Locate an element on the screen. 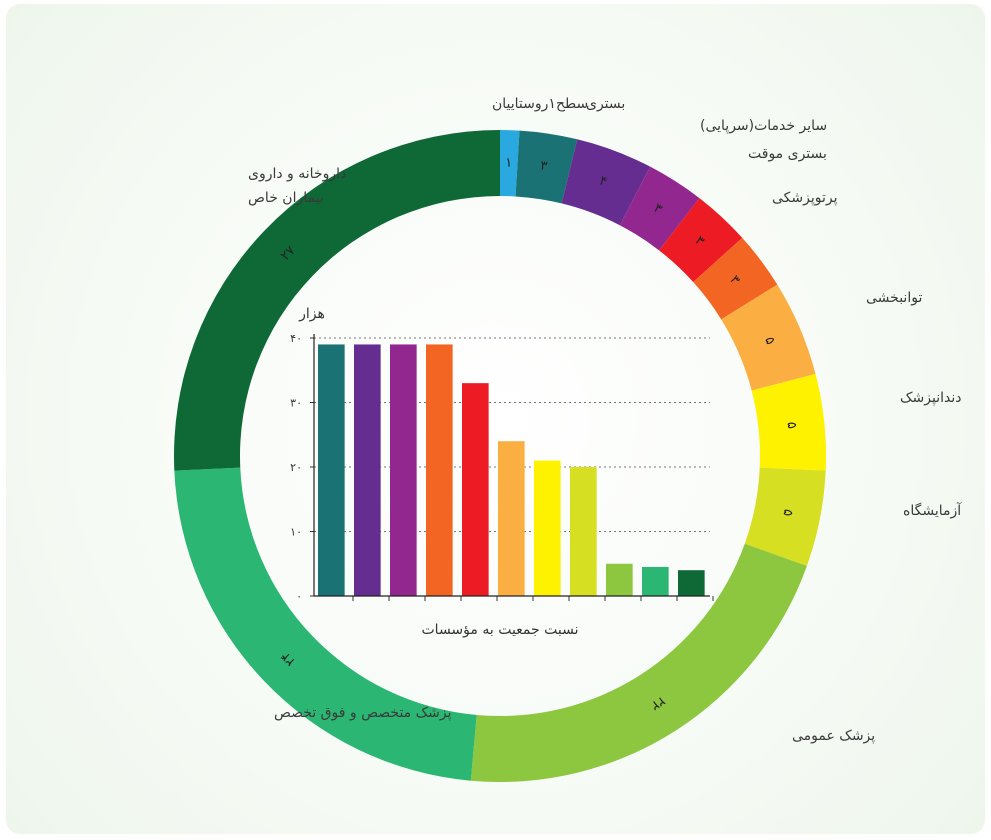  category-label-line: بیماران خاص is located at coordinates (286, 198).